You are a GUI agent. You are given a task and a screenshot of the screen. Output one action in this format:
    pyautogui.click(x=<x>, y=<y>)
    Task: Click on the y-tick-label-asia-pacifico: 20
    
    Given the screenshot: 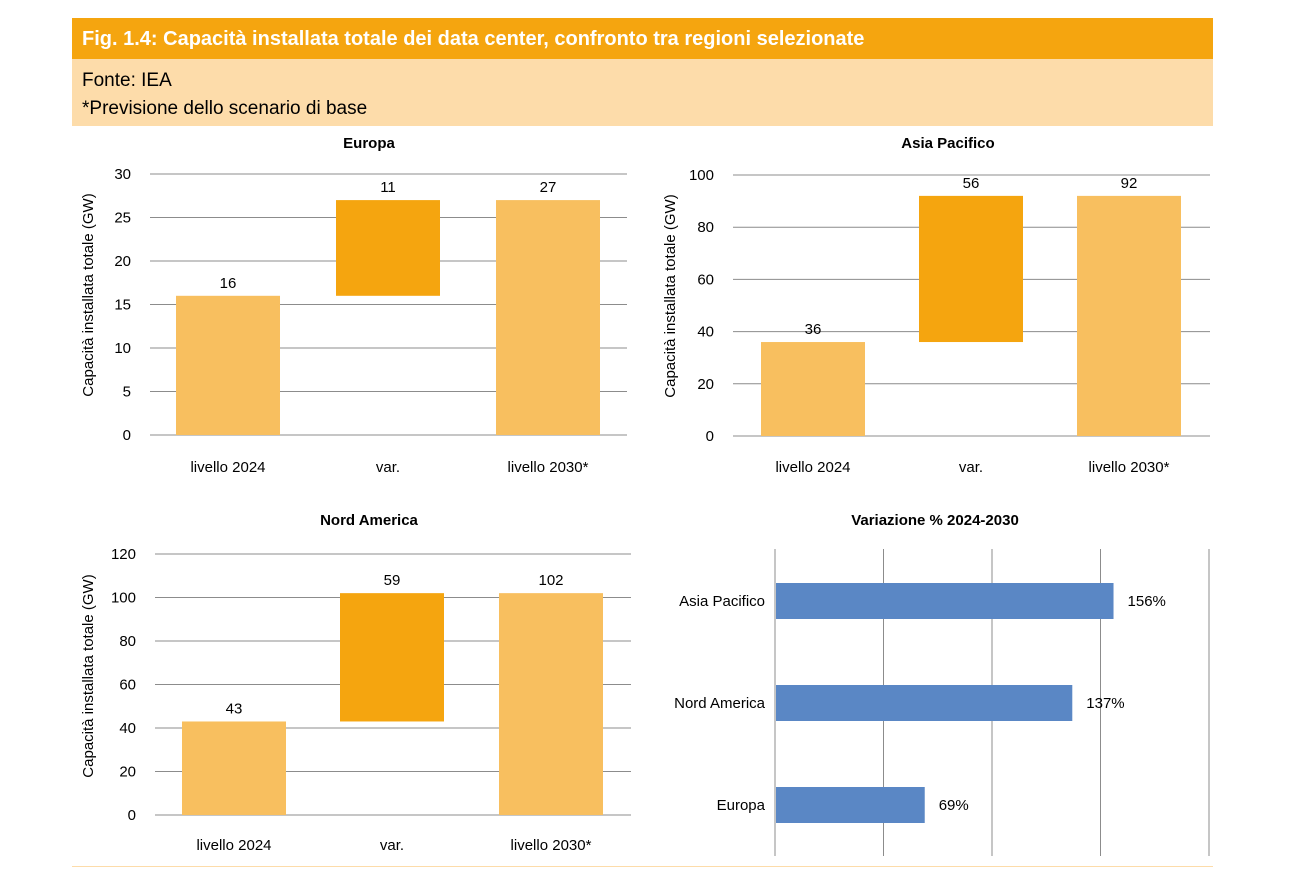 What is the action you would take?
    pyautogui.click(x=705, y=384)
    